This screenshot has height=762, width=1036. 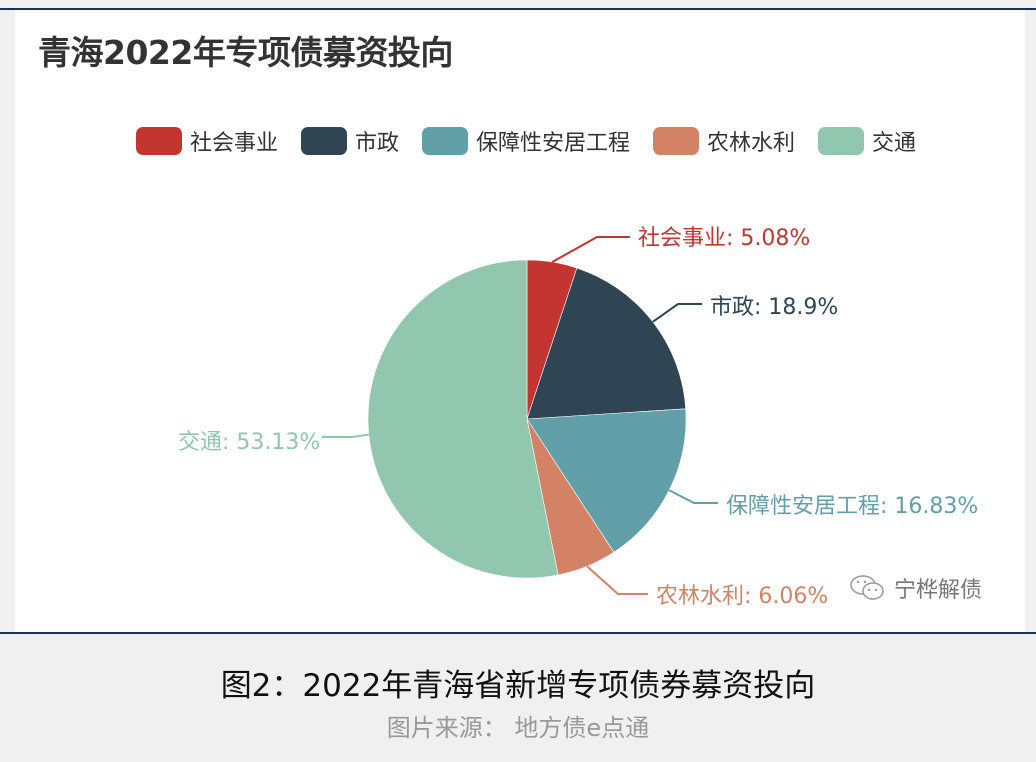 I want to click on legend-label: 市政, so click(x=377, y=143).